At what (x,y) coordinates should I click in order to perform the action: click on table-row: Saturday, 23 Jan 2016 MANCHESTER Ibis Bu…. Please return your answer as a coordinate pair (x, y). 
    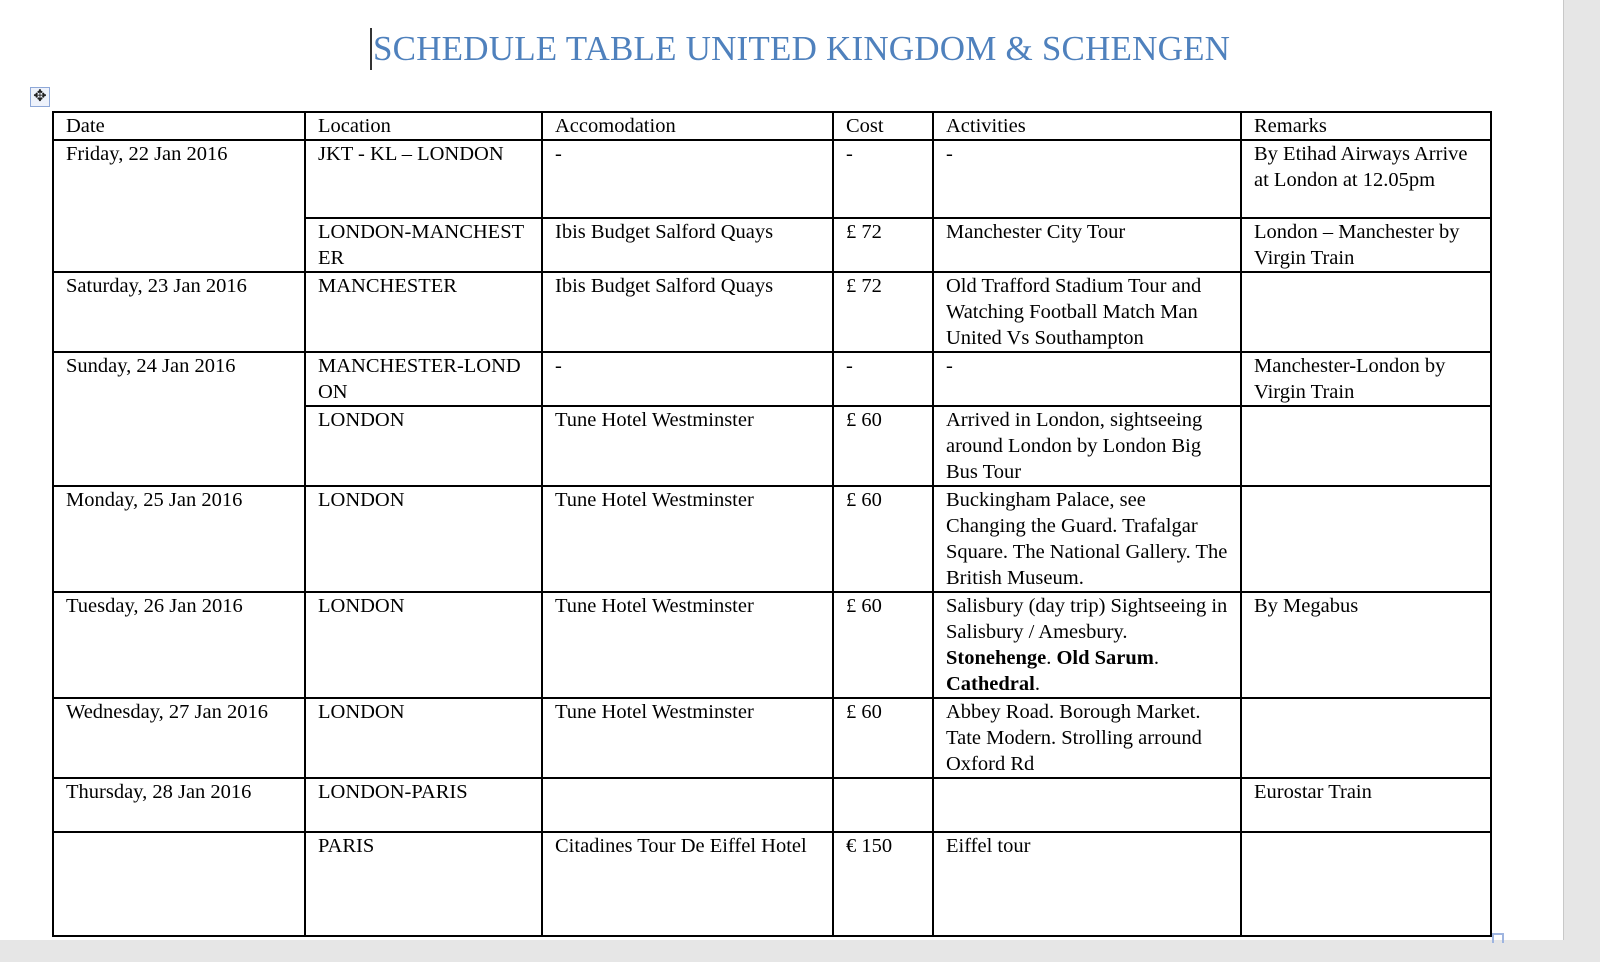
    Looking at the image, I should click on (772, 312).